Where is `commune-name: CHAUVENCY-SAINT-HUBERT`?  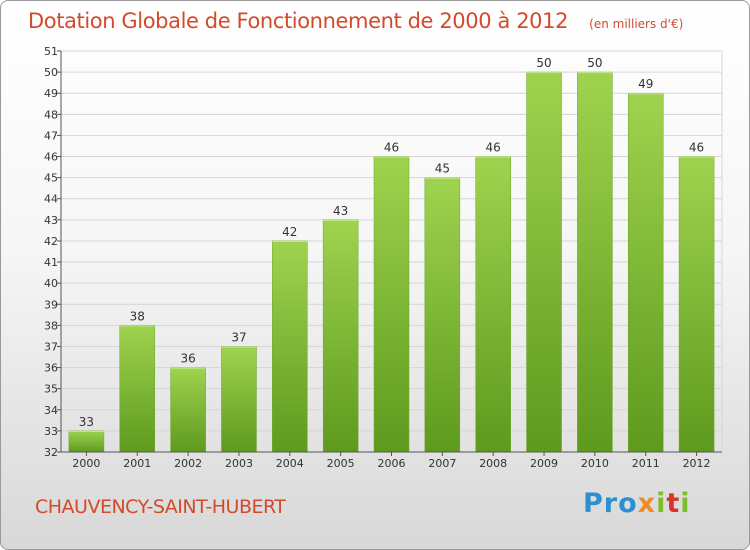 commune-name: CHAUVENCY-SAINT-HUBERT is located at coordinates (160, 507).